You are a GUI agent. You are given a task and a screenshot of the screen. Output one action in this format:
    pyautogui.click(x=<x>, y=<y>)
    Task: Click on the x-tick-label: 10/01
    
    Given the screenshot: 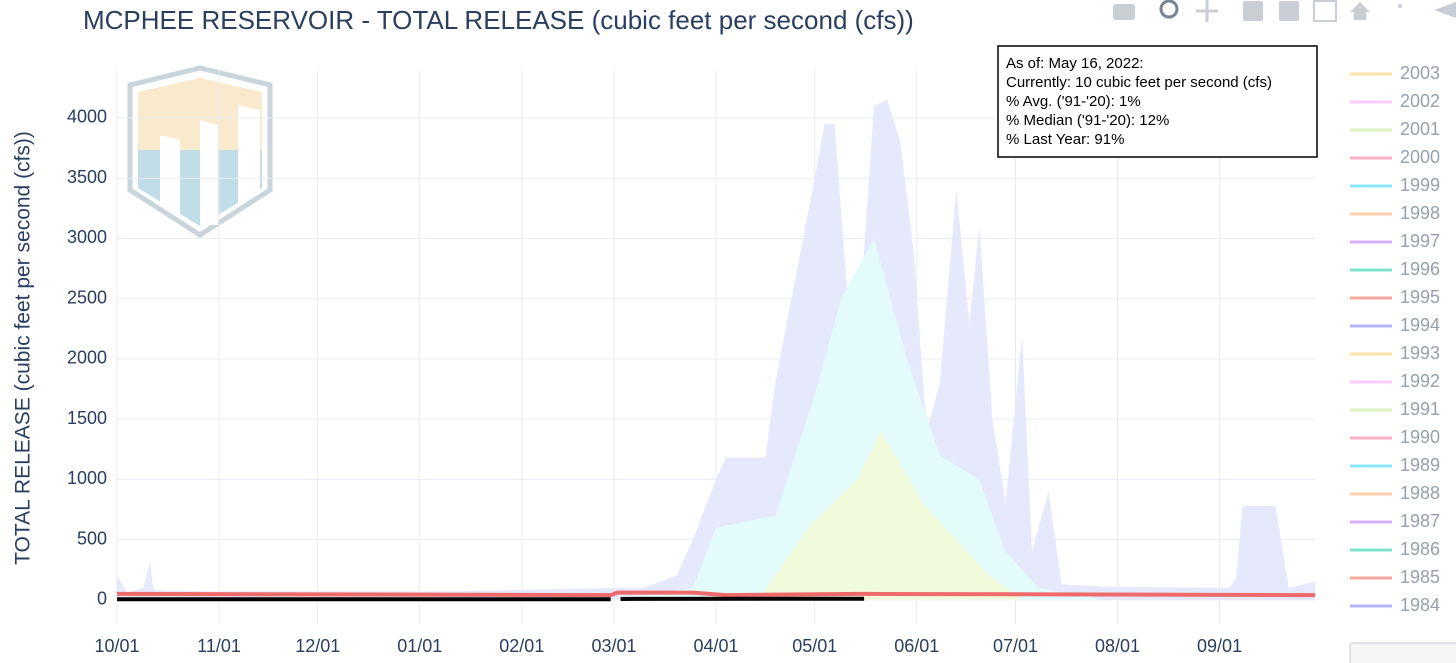 What is the action you would take?
    pyautogui.click(x=116, y=646)
    